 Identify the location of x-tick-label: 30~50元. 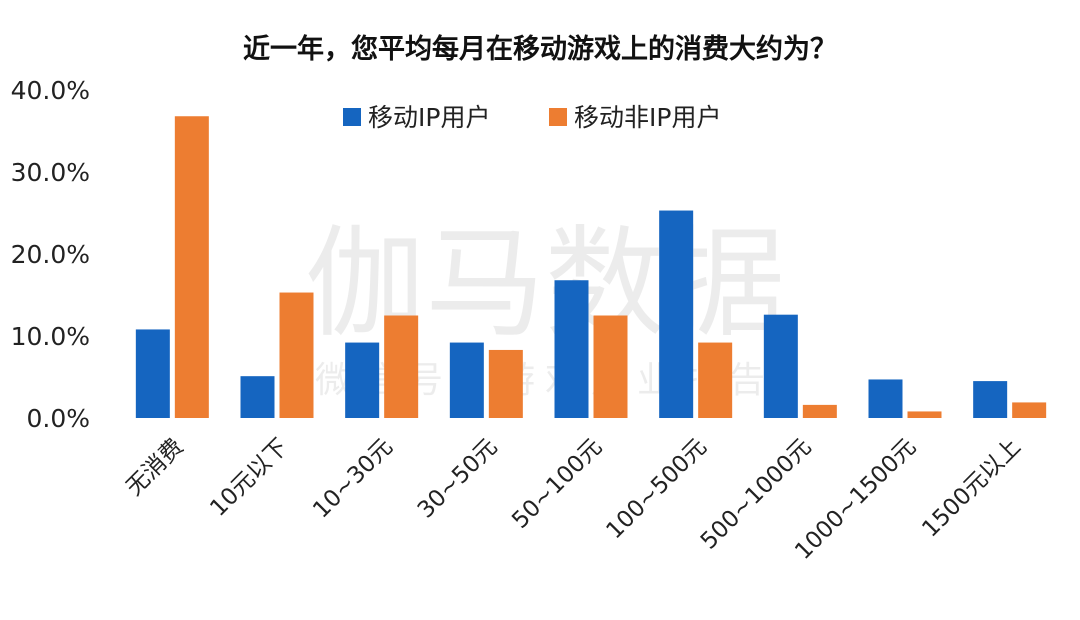
(458, 479).